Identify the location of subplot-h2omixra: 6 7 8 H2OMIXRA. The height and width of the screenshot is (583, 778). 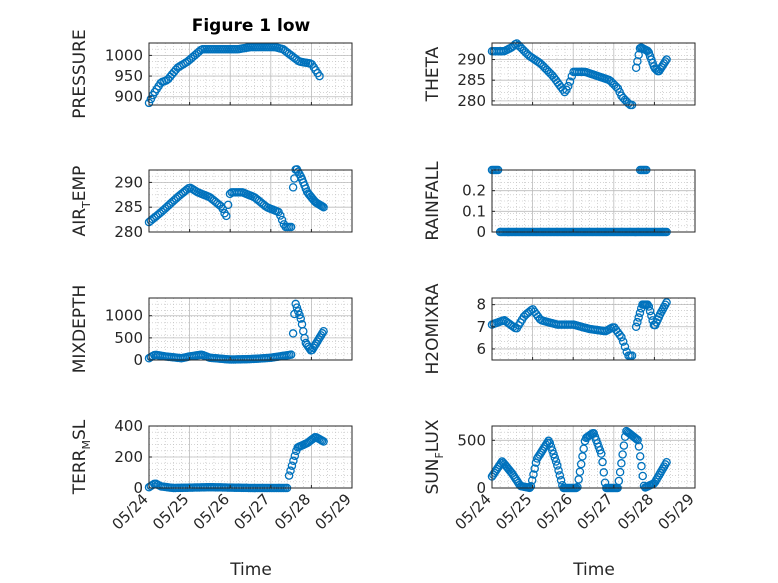
(559, 329).